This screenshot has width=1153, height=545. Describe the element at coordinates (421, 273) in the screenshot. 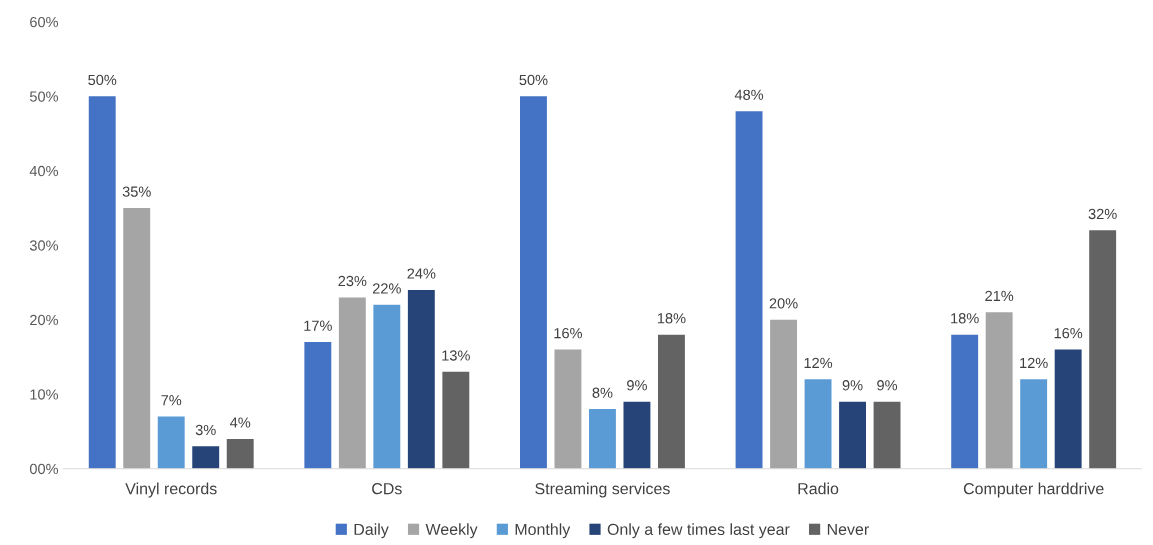

I see `data-label: 24%` at that location.